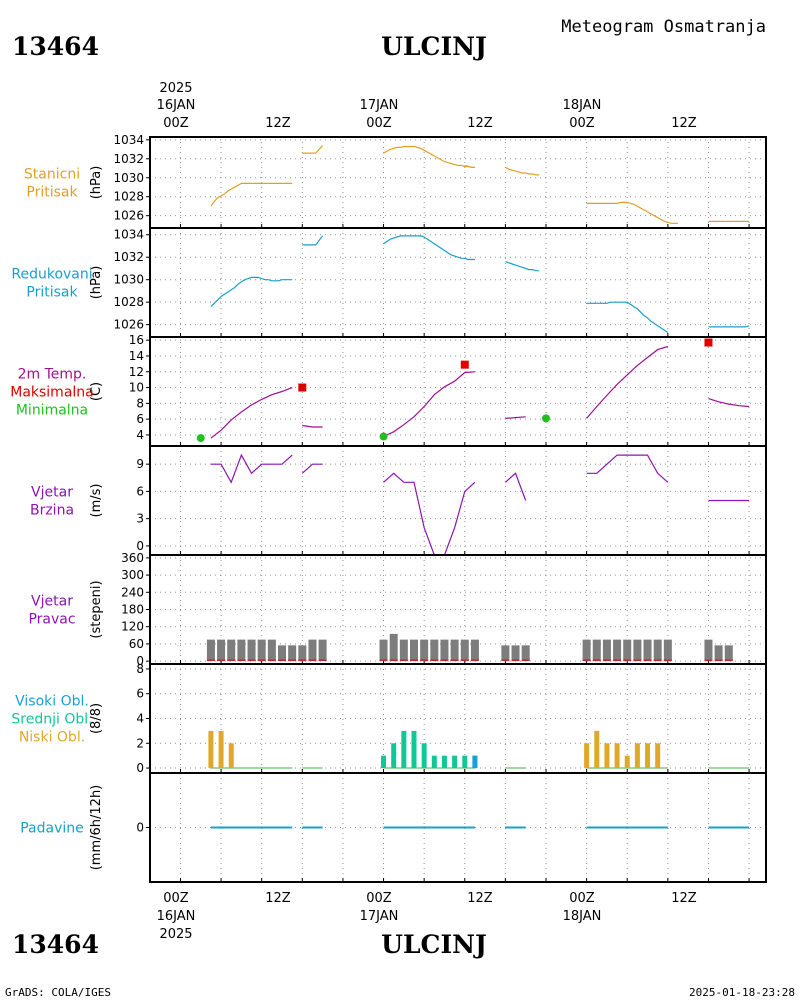 The height and width of the screenshot is (1000, 800). Describe the element at coordinates (302, 387) in the screenshot. I see `maximum-temperature-marker` at that location.